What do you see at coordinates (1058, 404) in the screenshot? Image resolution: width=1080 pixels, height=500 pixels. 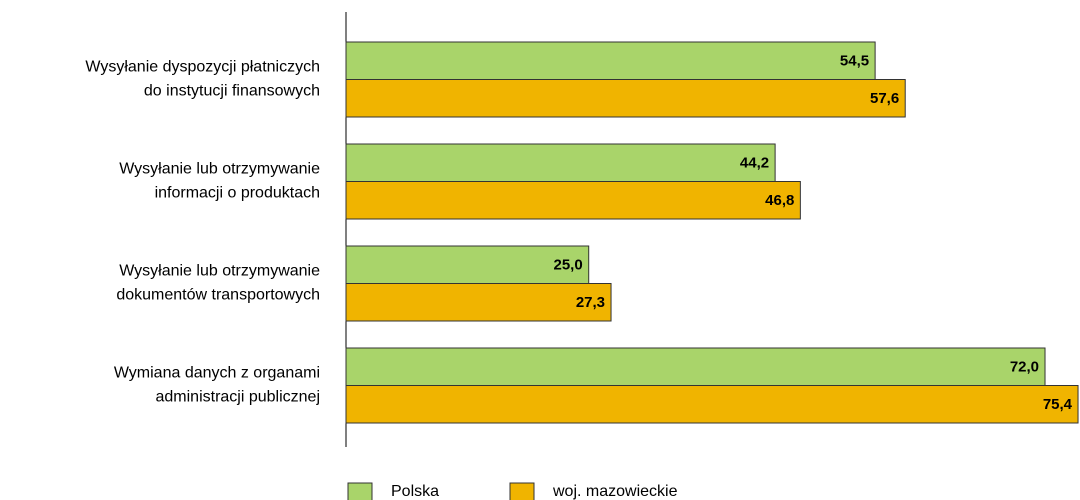 I see `data-label: 75,4` at bounding box center [1058, 404].